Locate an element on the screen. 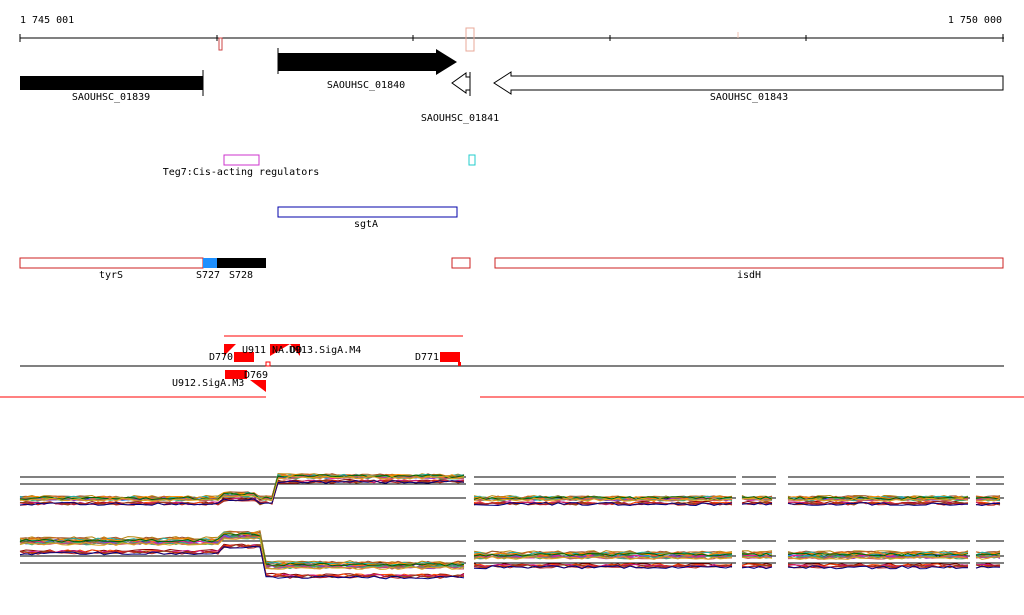  feature-label: D769 is located at coordinates (256, 375).